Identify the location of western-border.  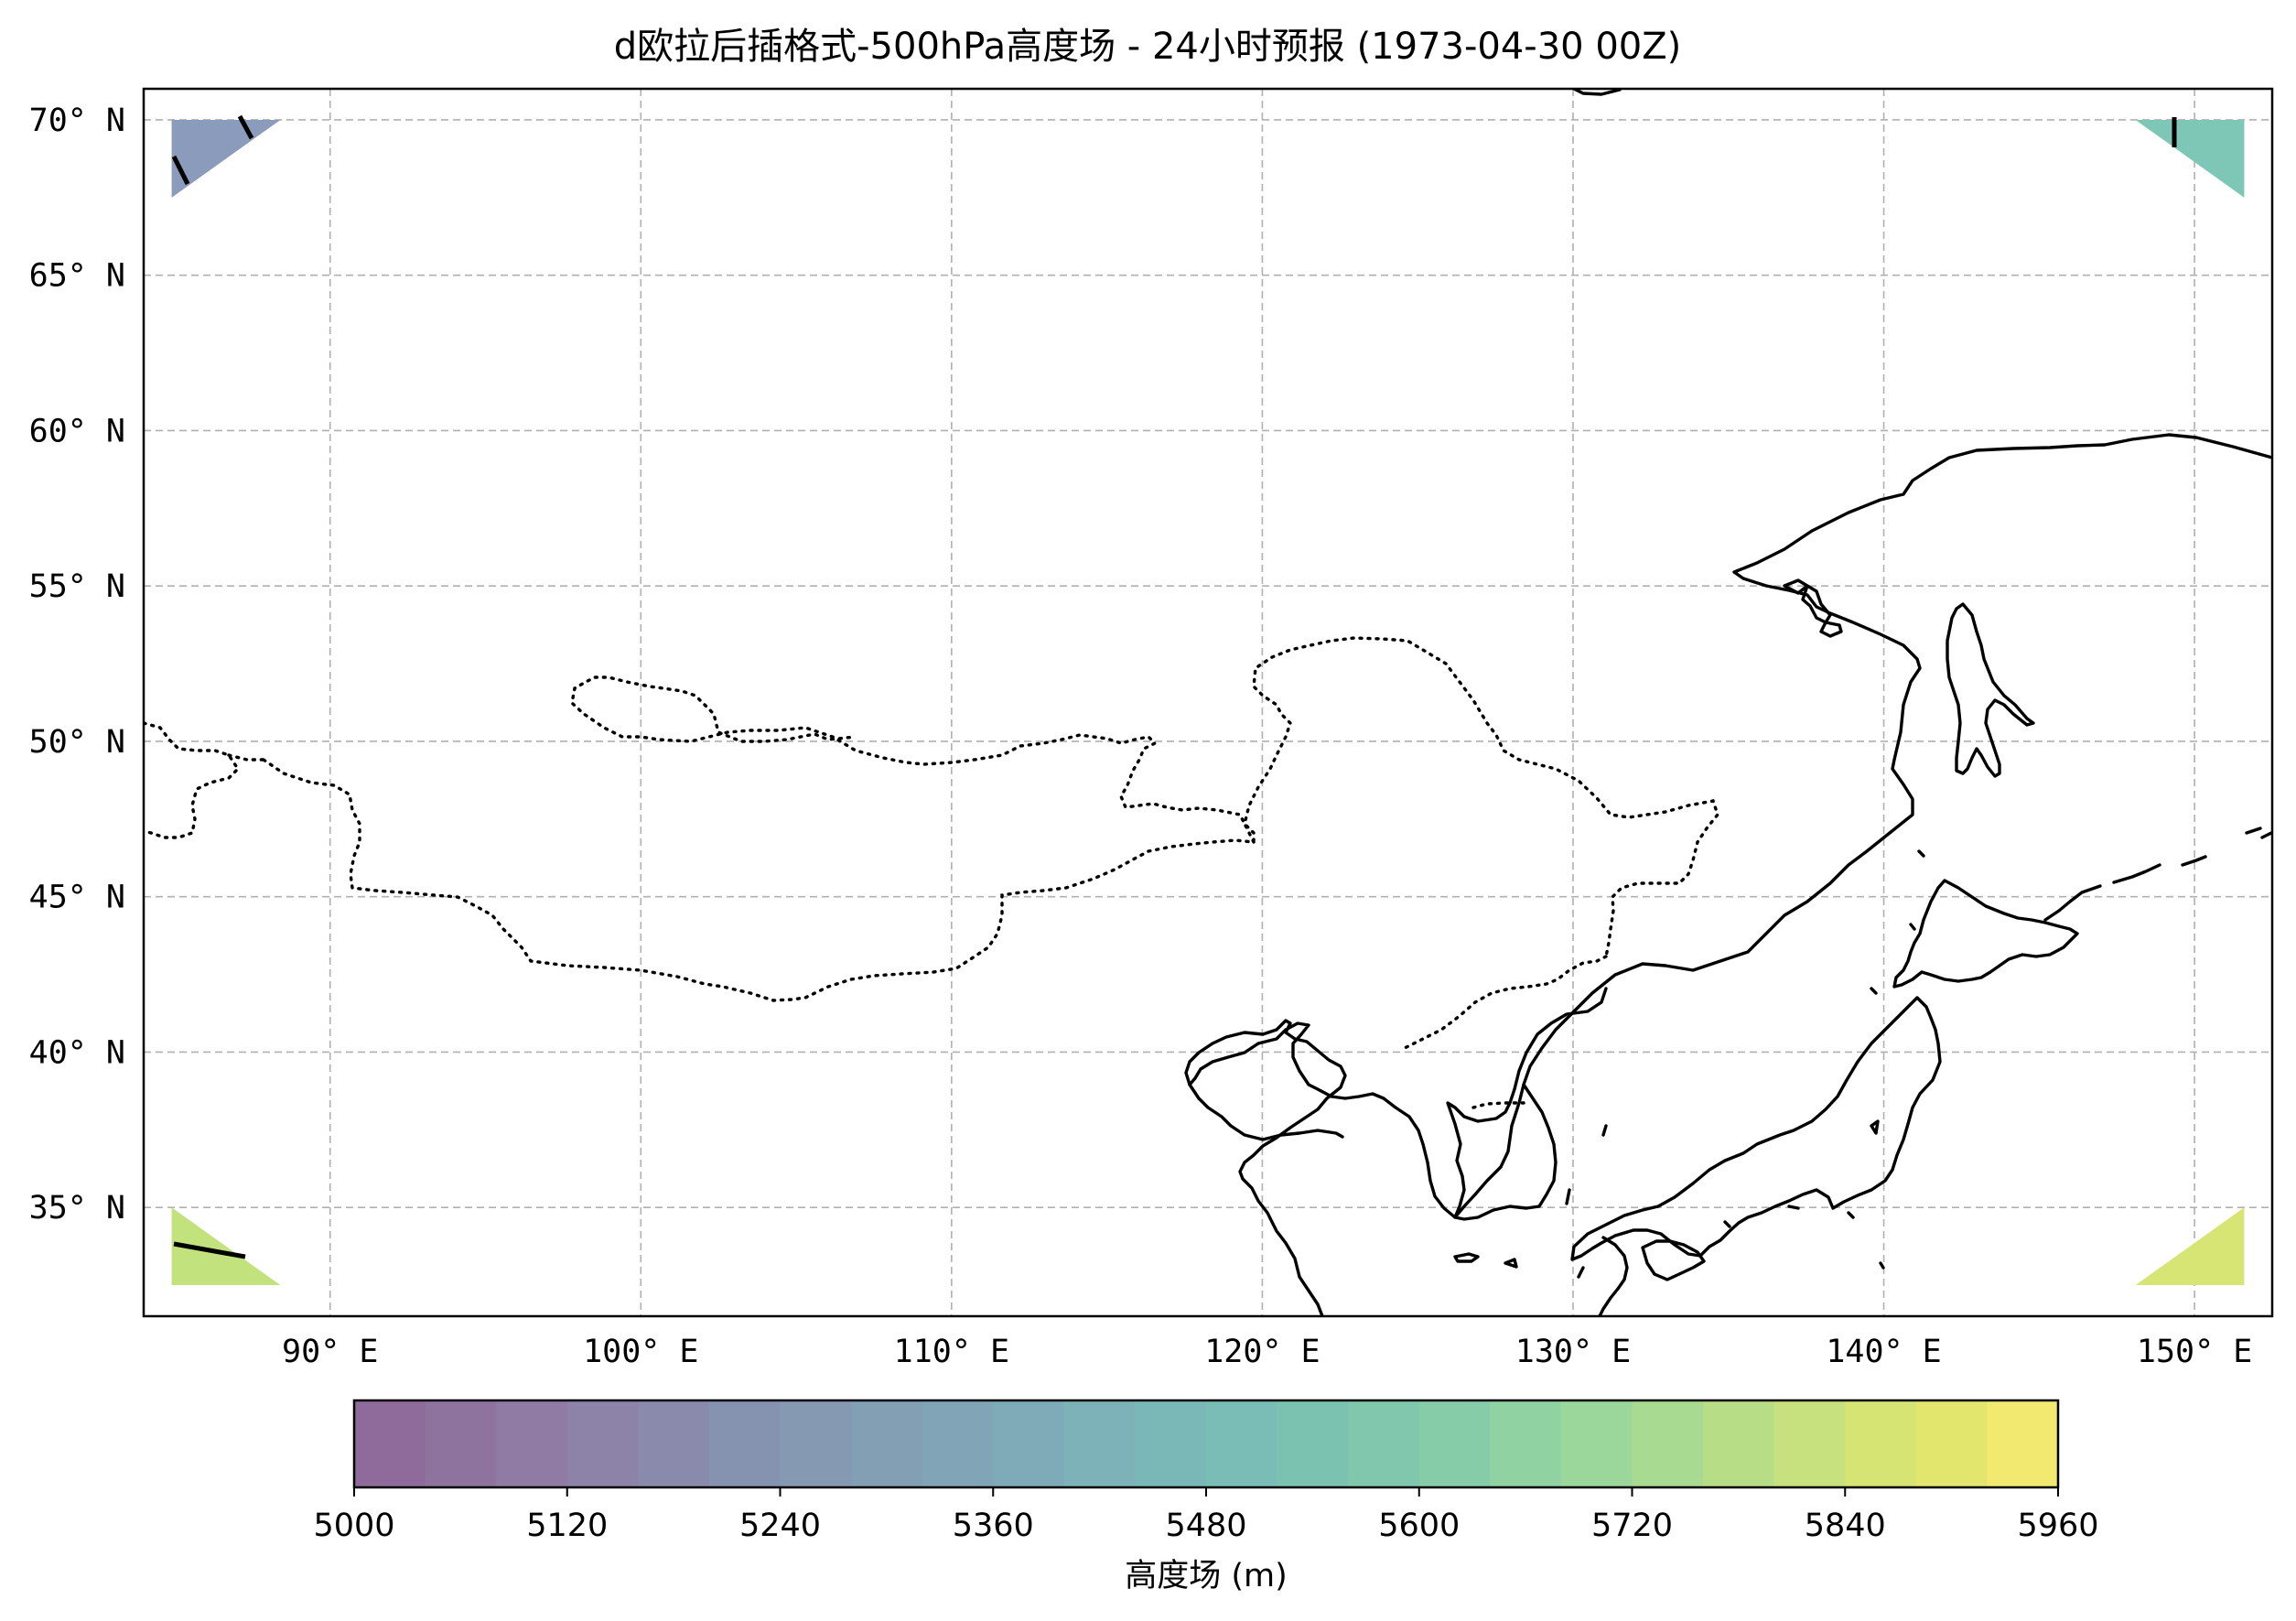
(204, 780).